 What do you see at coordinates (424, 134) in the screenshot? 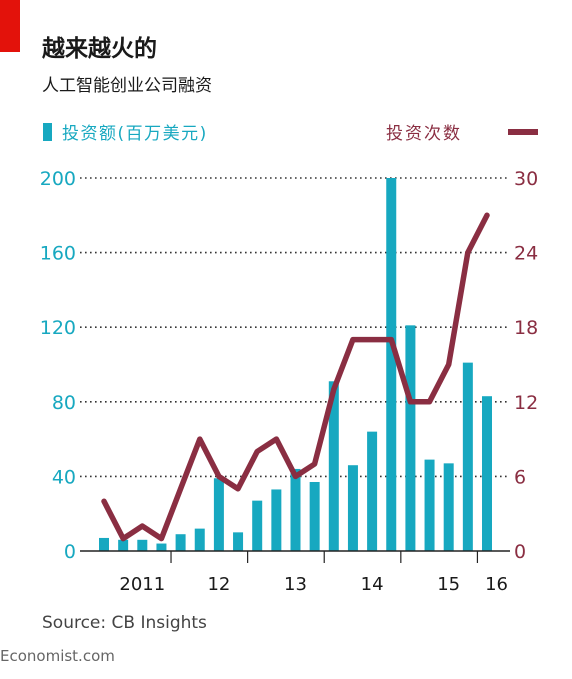
I see `legend-line-label: 投资次数` at bounding box center [424, 134].